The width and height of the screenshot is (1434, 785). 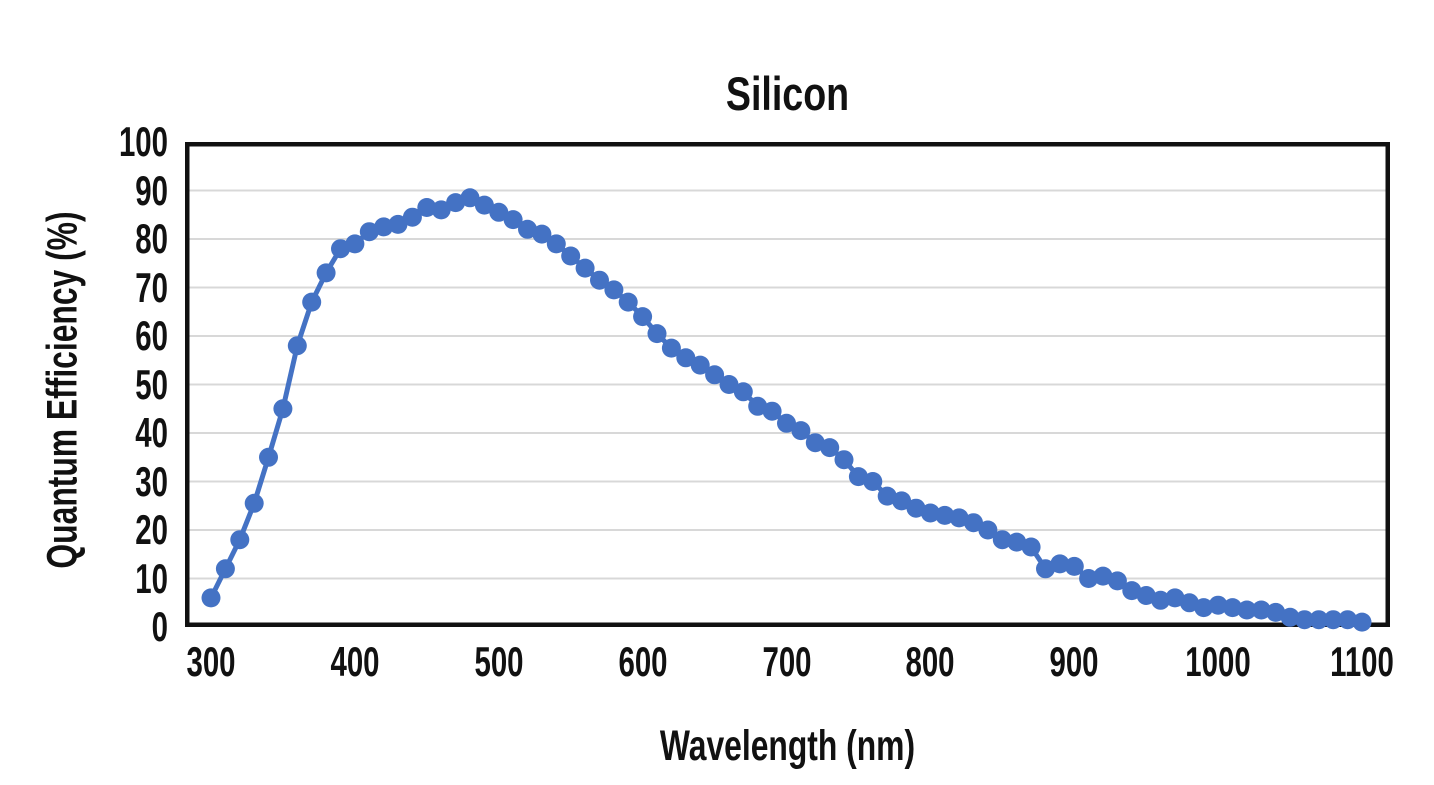 What do you see at coordinates (151, 481) in the screenshot?
I see `y-tick-label: 30` at bounding box center [151, 481].